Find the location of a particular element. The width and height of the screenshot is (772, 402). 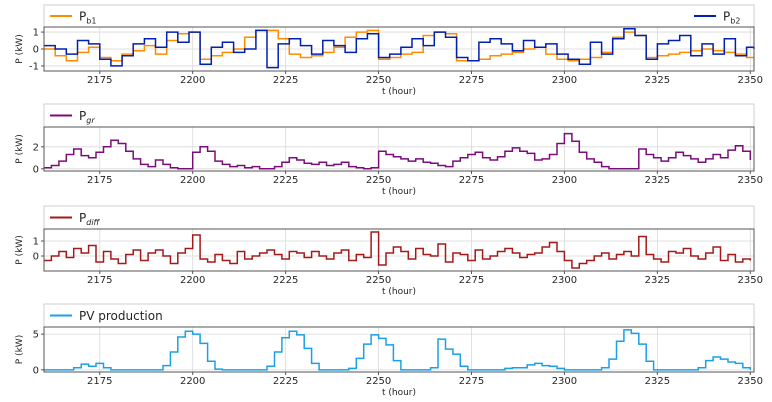

series-line-Pdiff is located at coordinates (398, 250).